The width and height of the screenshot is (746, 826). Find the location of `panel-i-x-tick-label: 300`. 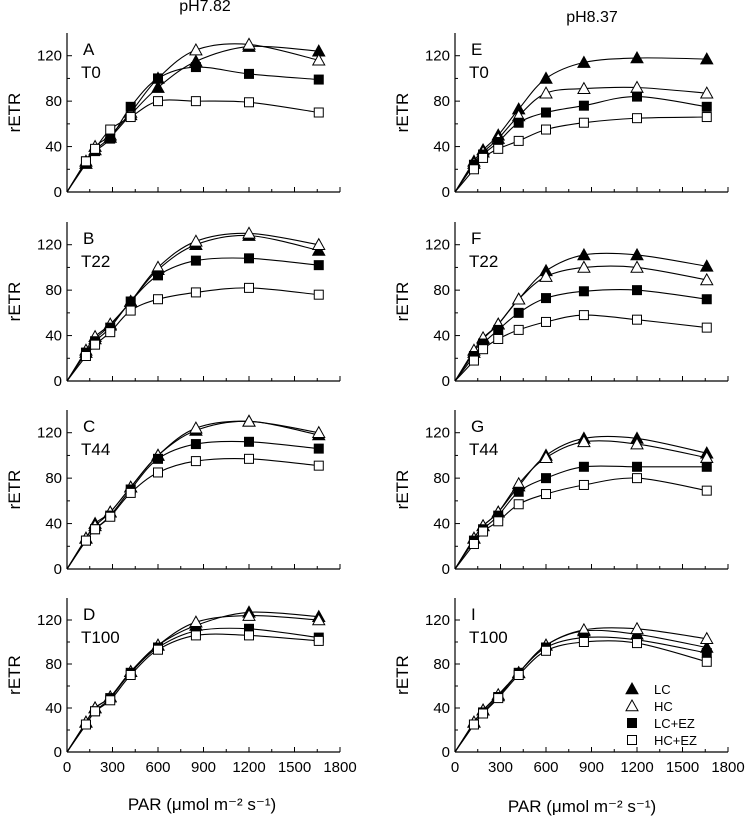

panel-i-x-tick-label: 300 is located at coordinates (500, 767).